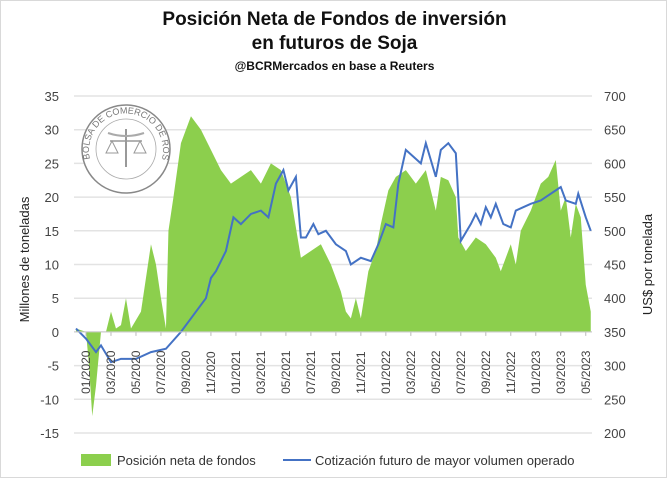 This screenshot has height=479, width=667. What do you see at coordinates (561, 372) in the screenshot?
I see `x-tick-label: 03/2023` at bounding box center [561, 372].